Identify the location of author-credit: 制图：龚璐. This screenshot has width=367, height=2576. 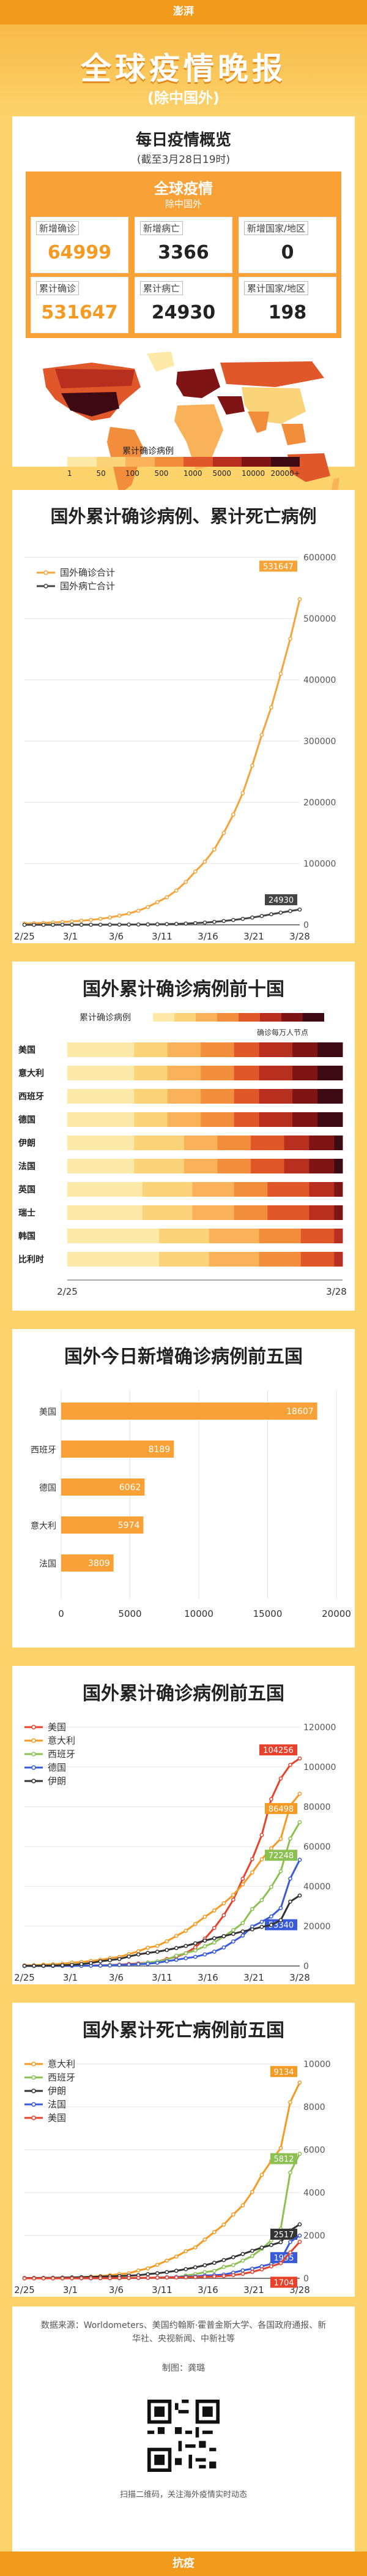
(183, 2368).